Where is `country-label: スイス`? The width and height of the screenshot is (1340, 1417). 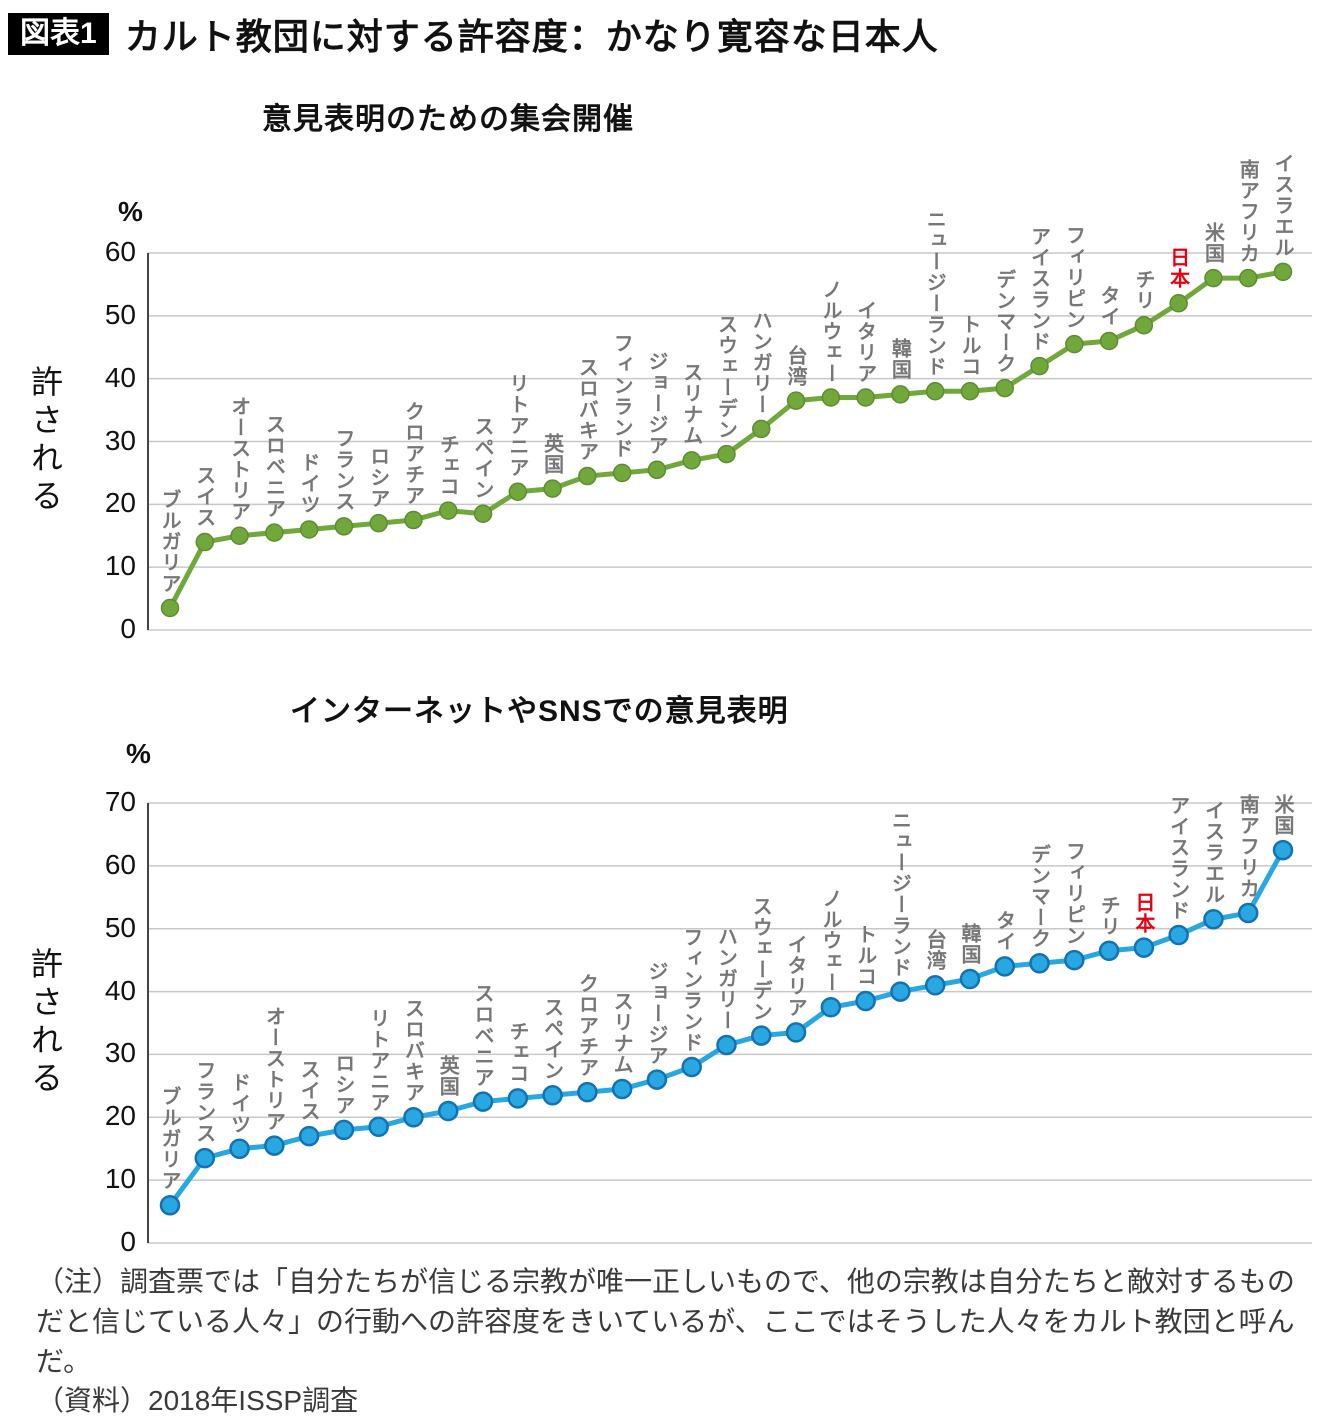
country-label: スイス is located at coordinates (308, 1091).